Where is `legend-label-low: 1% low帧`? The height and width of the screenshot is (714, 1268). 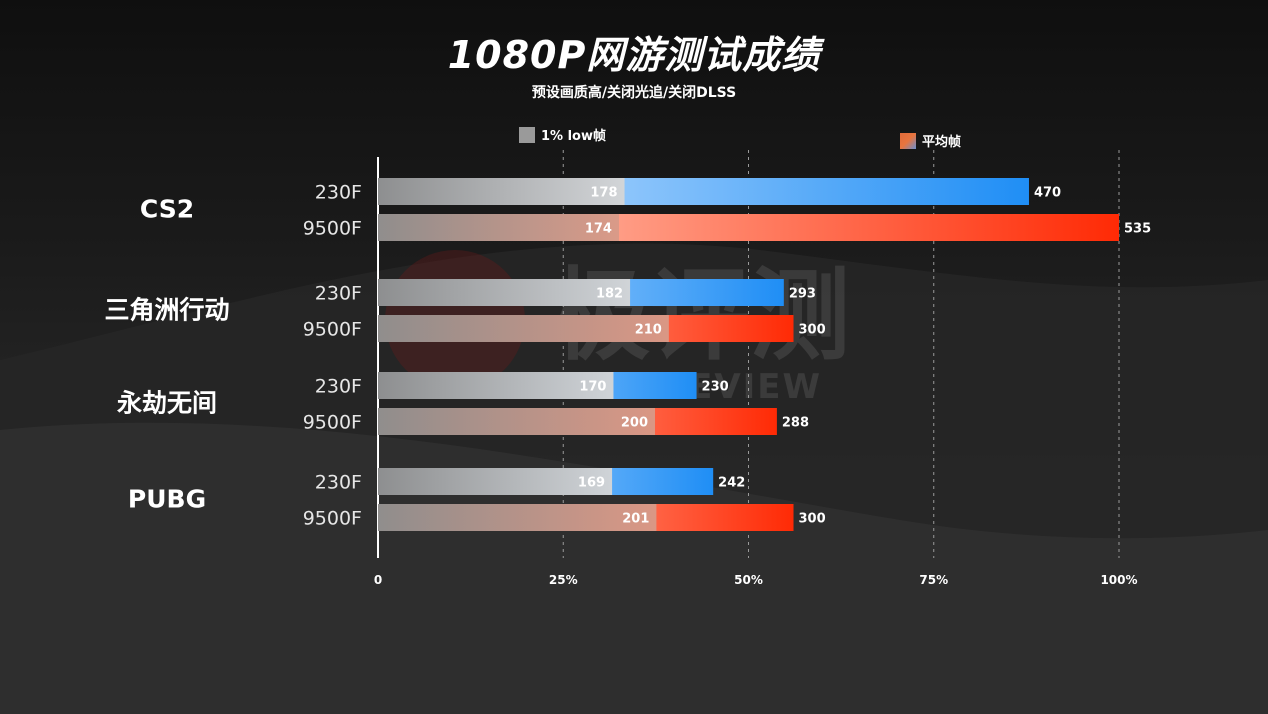 legend-label-low: 1% low帧 is located at coordinates (573, 136).